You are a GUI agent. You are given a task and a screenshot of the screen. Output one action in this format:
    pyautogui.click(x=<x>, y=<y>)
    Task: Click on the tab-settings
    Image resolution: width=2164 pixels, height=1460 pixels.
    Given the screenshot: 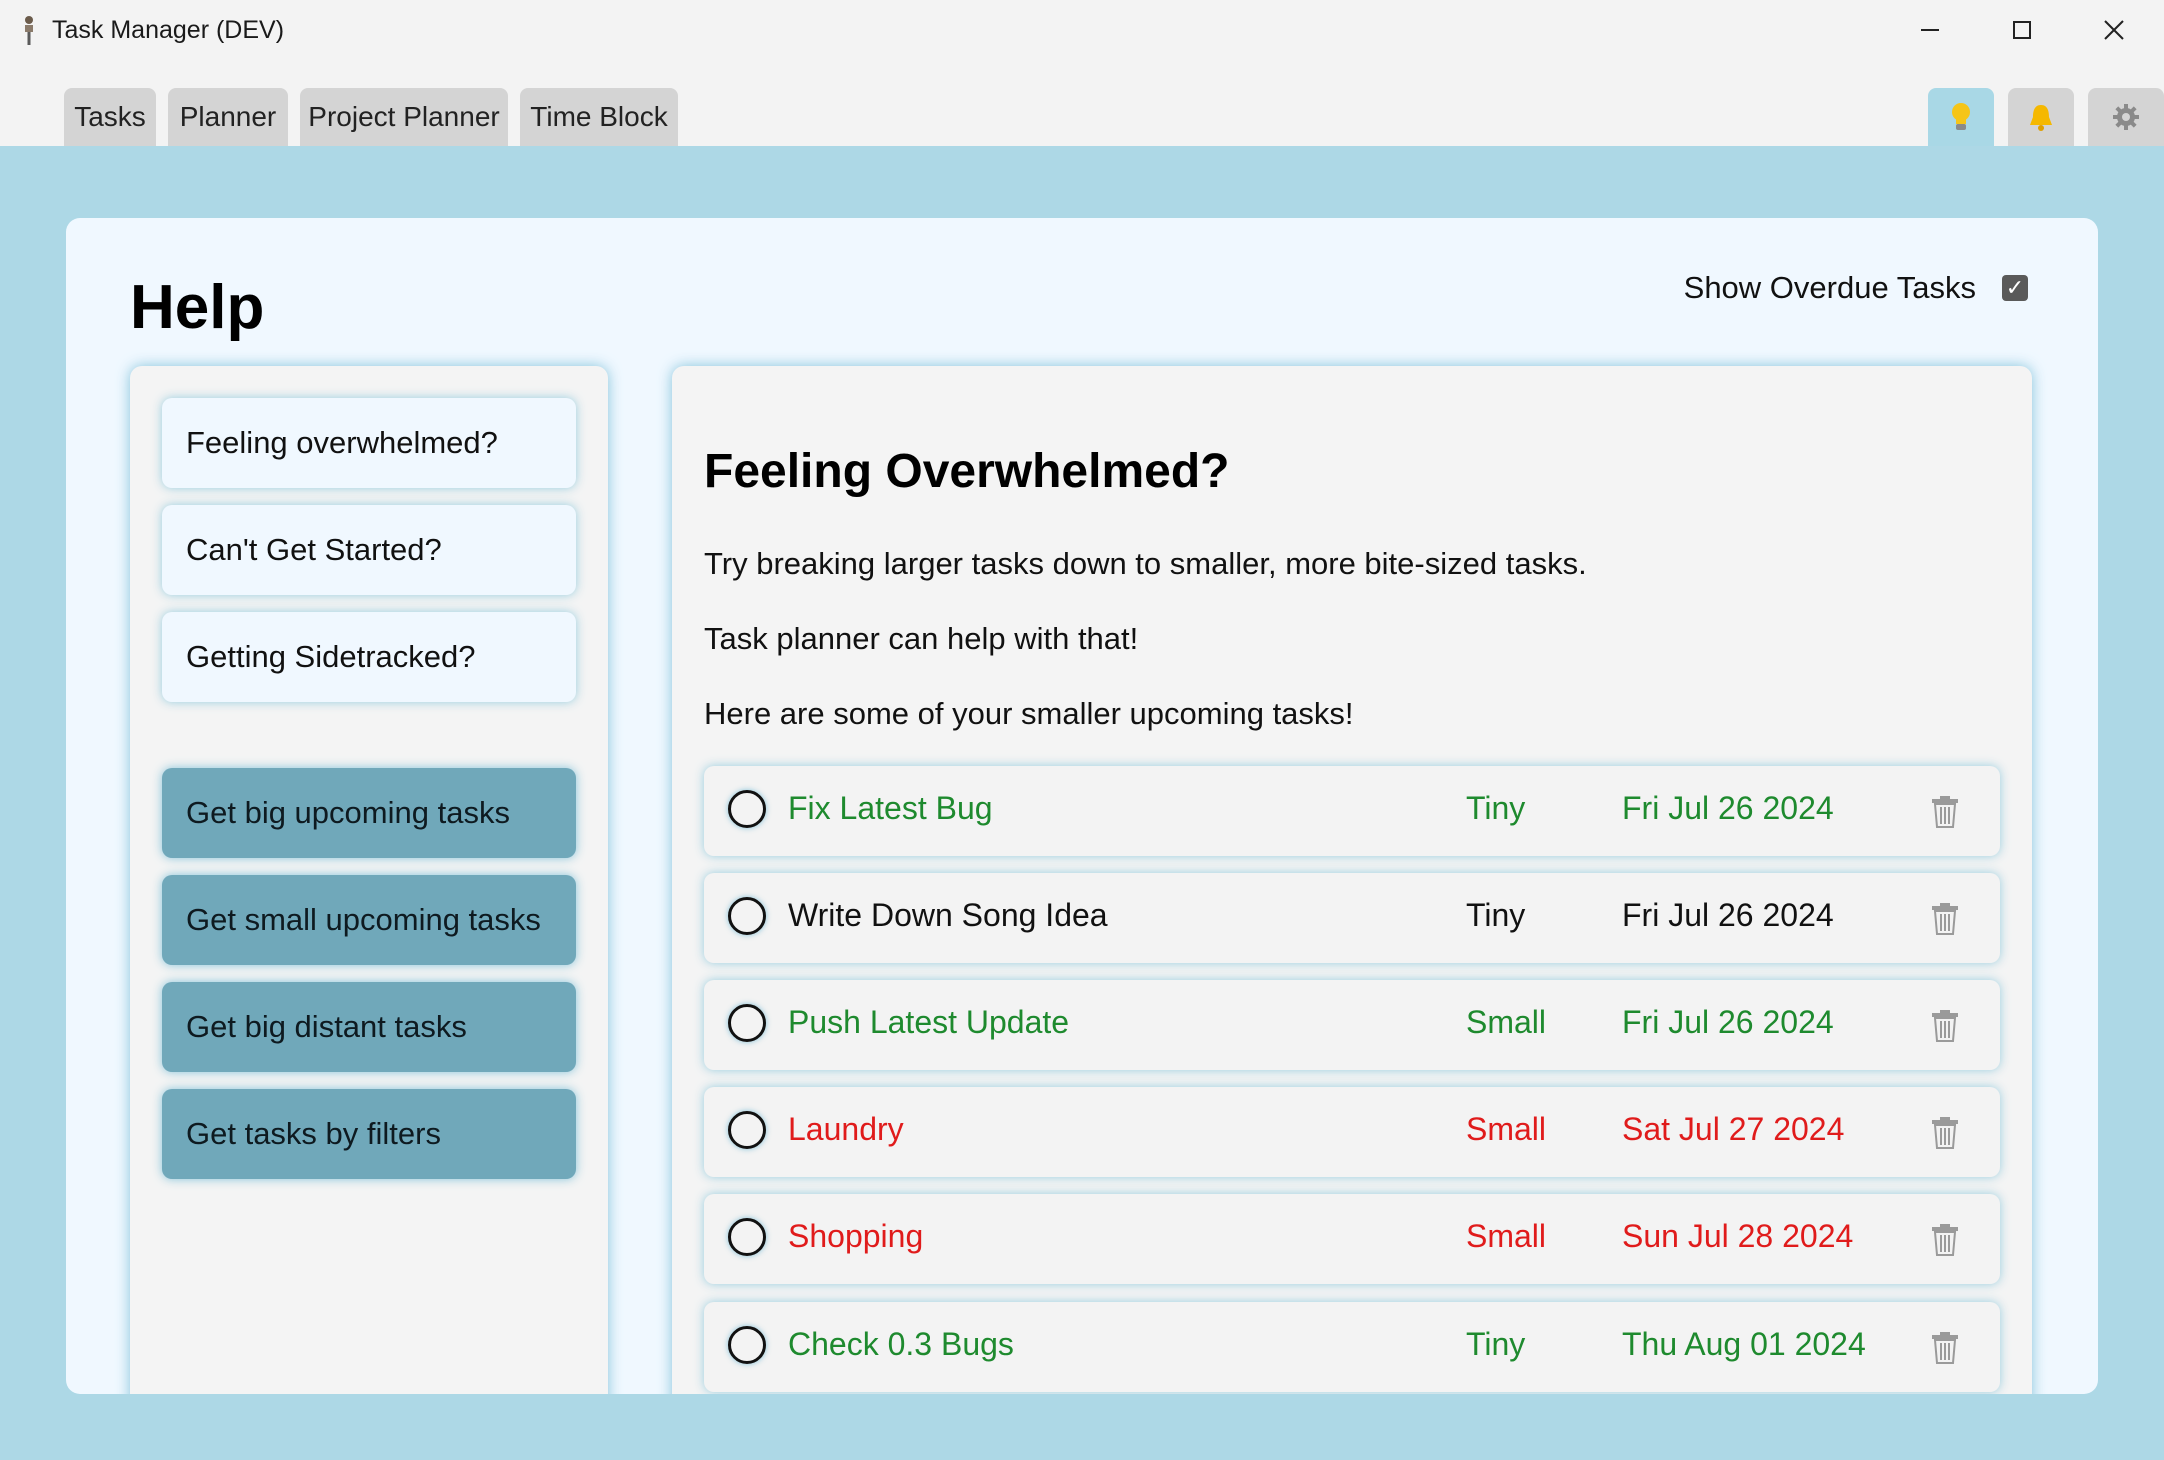 What is the action you would take?
    pyautogui.click(x=2126, y=117)
    